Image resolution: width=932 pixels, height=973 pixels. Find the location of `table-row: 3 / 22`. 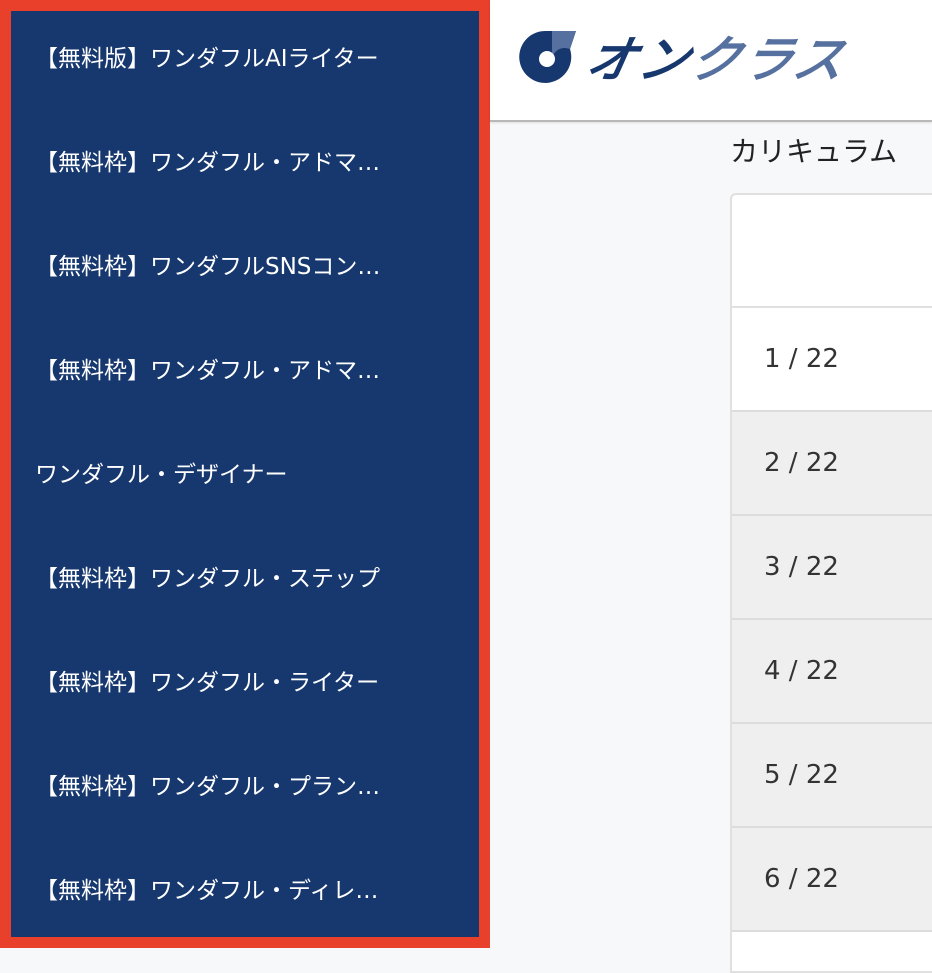

table-row: 3 / 22 is located at coordinates (832, 568).